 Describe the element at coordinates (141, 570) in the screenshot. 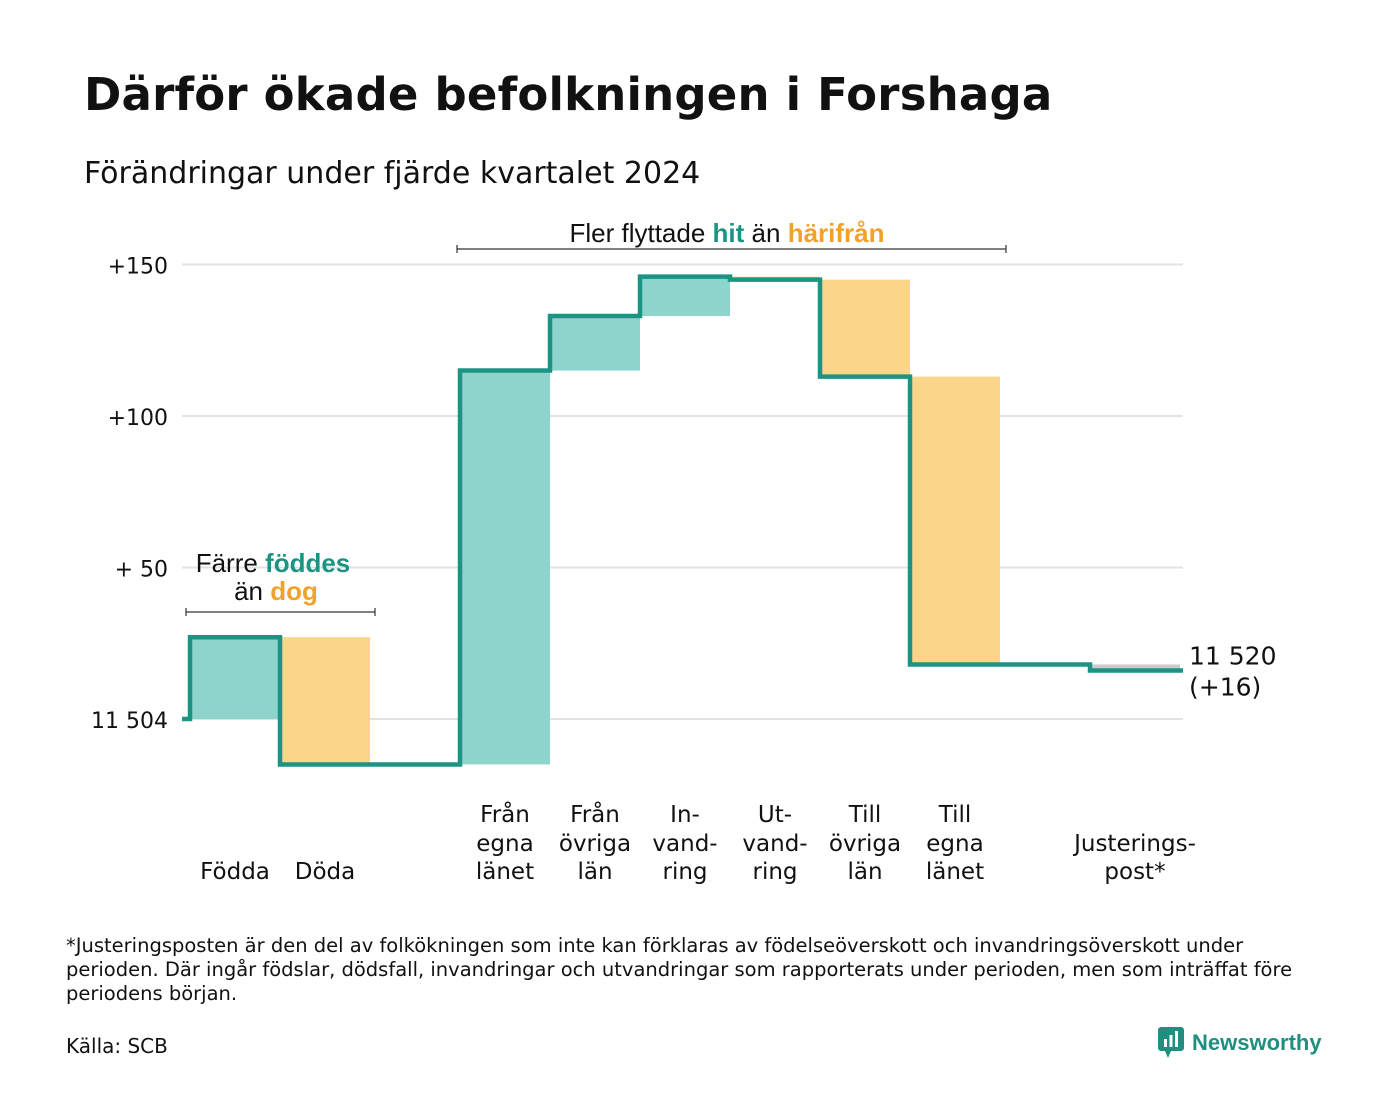

I see `y-tick-label-1: + 50` at that location.